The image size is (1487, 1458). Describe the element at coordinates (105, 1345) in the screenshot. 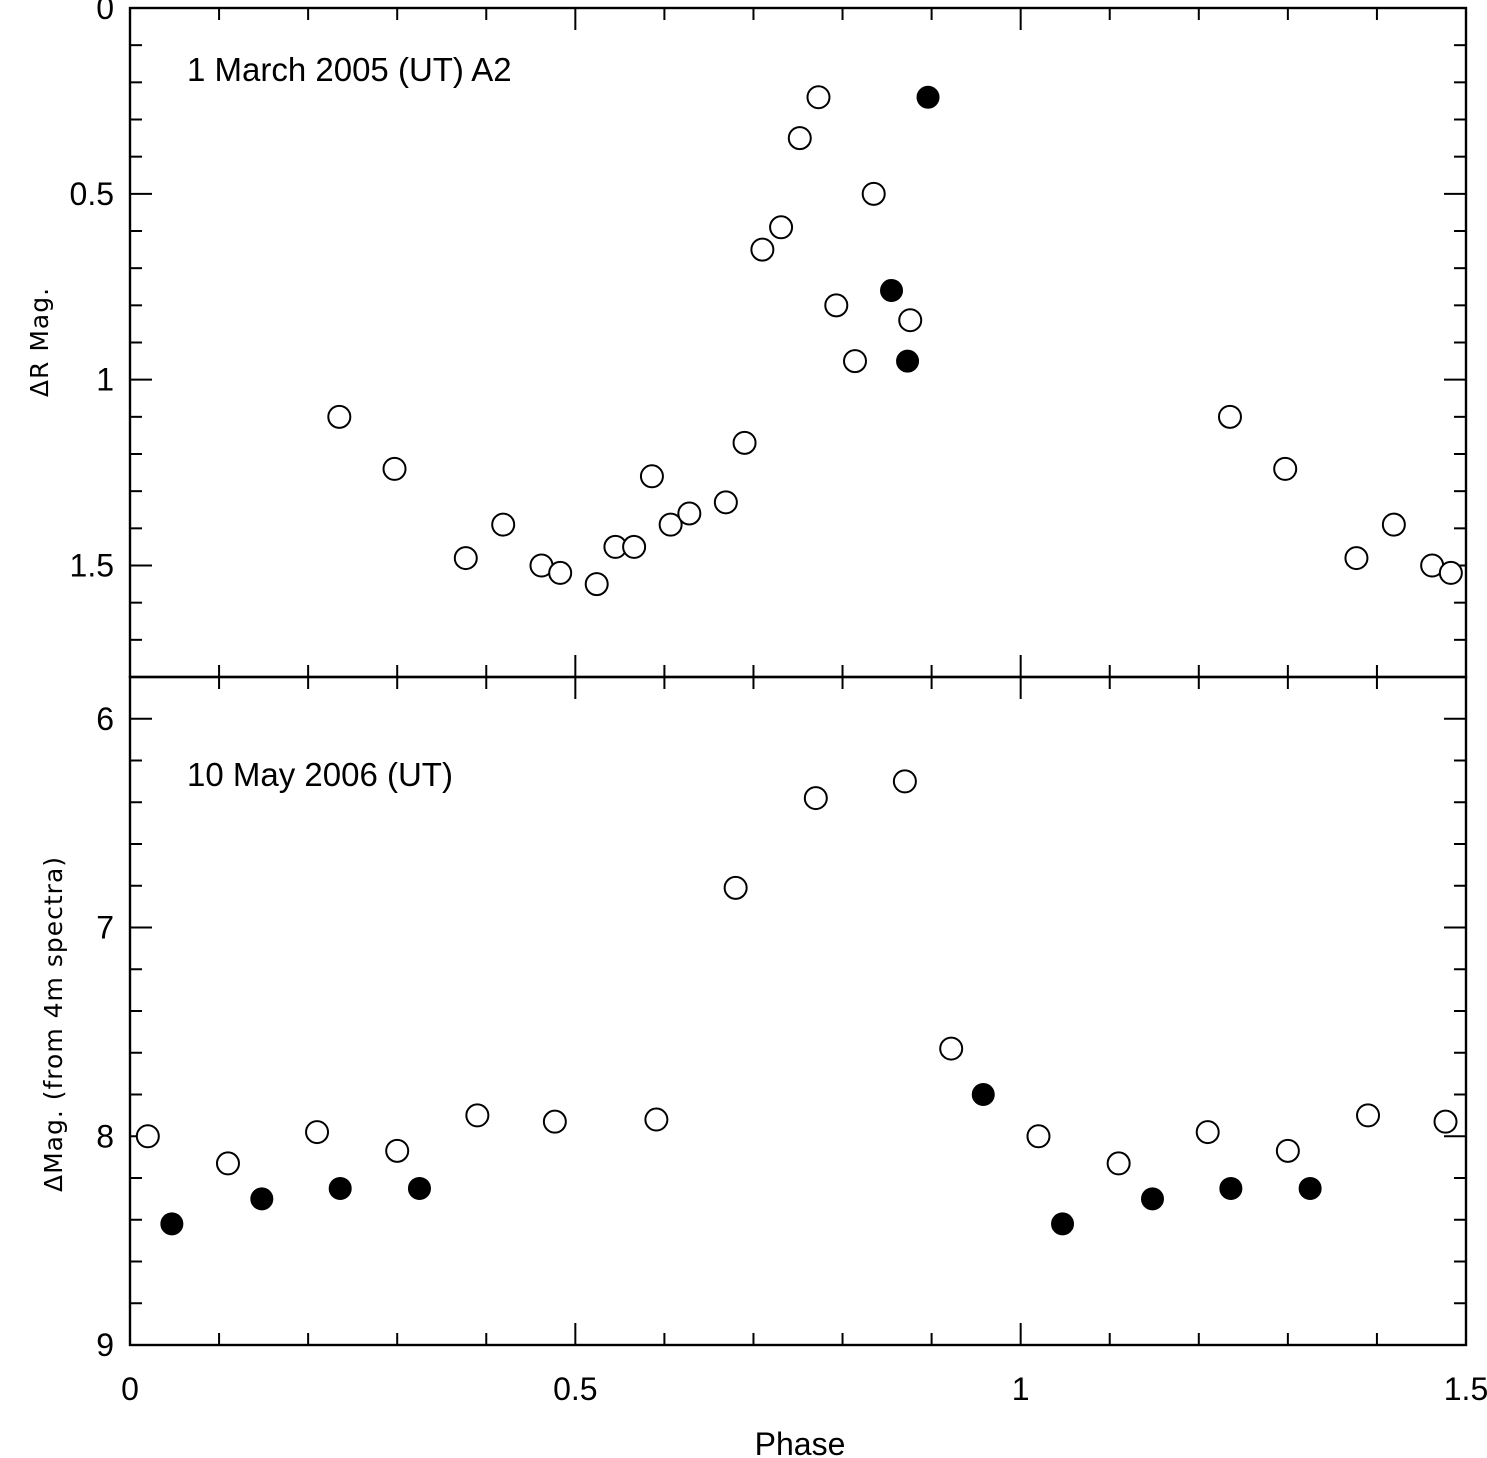

I see `y-tick-label: 9` at that location.